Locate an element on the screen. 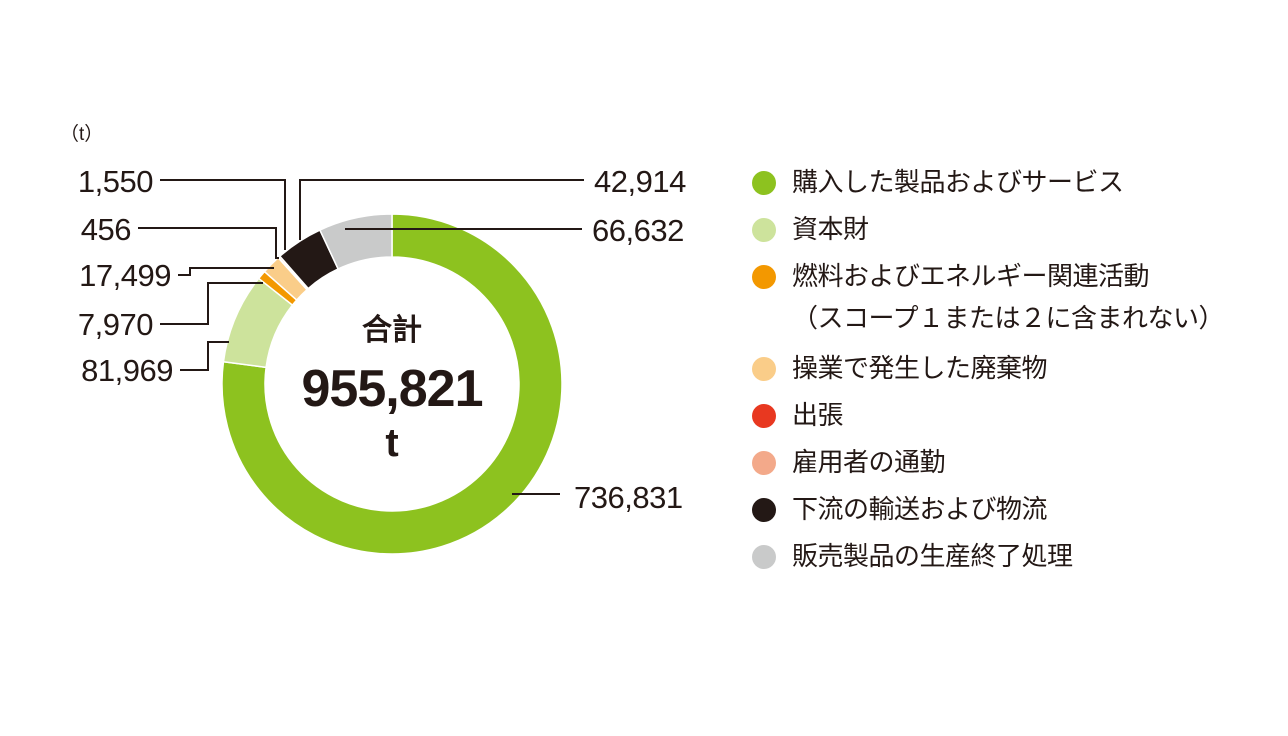  legend-item-1: 資本財 is located at coordinates (988, 232).